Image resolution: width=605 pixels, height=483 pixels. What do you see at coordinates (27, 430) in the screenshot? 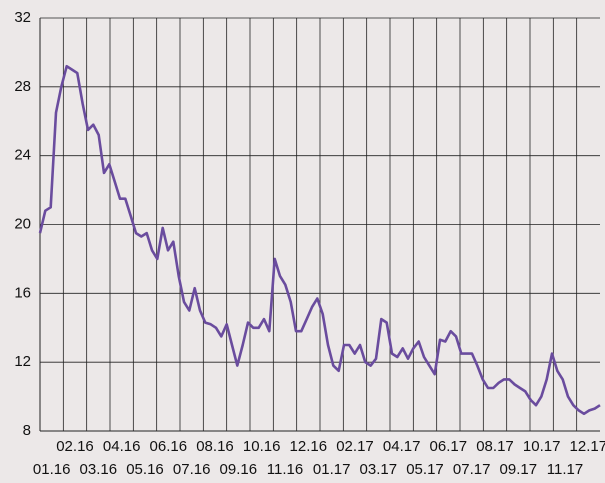
I see `y-tick-label: 8` at bounding box center [27, 430].